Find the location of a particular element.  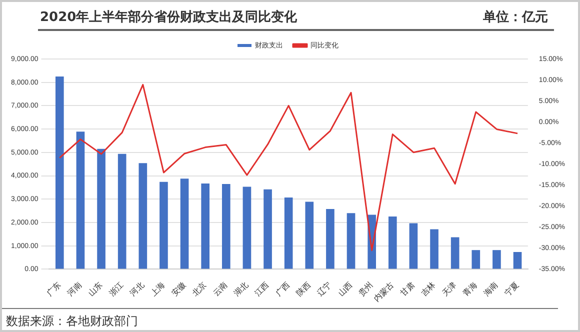

x-tick-label: 安徽 is located at coordinates (179, 289).